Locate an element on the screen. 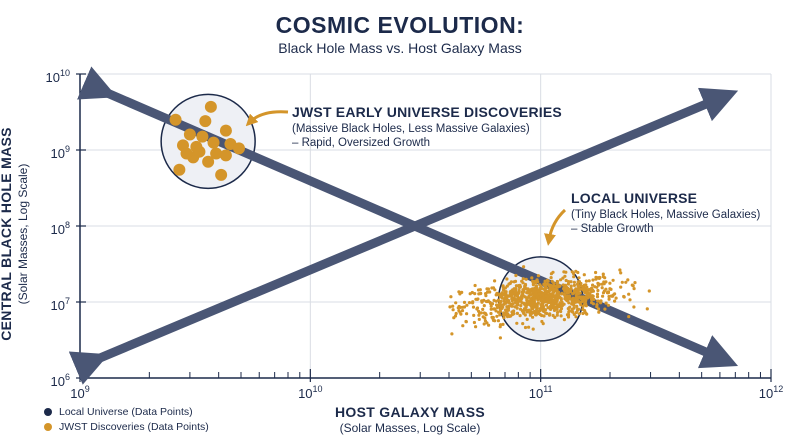 The image size is (800, 447). annotation-local-line-1: (Tiny Black Holes, Massive Galaxies) is located at coordinates (666, 215).